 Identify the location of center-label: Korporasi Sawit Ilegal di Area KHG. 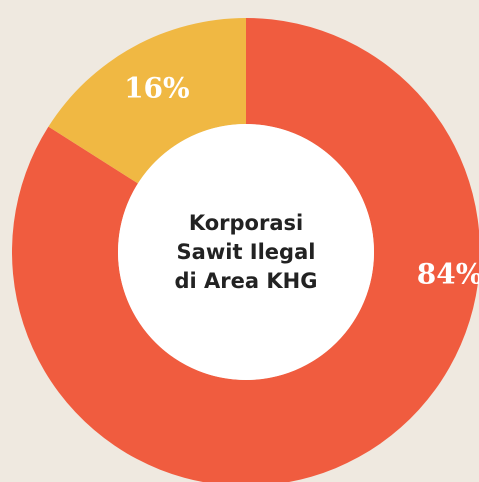
(246, 251).